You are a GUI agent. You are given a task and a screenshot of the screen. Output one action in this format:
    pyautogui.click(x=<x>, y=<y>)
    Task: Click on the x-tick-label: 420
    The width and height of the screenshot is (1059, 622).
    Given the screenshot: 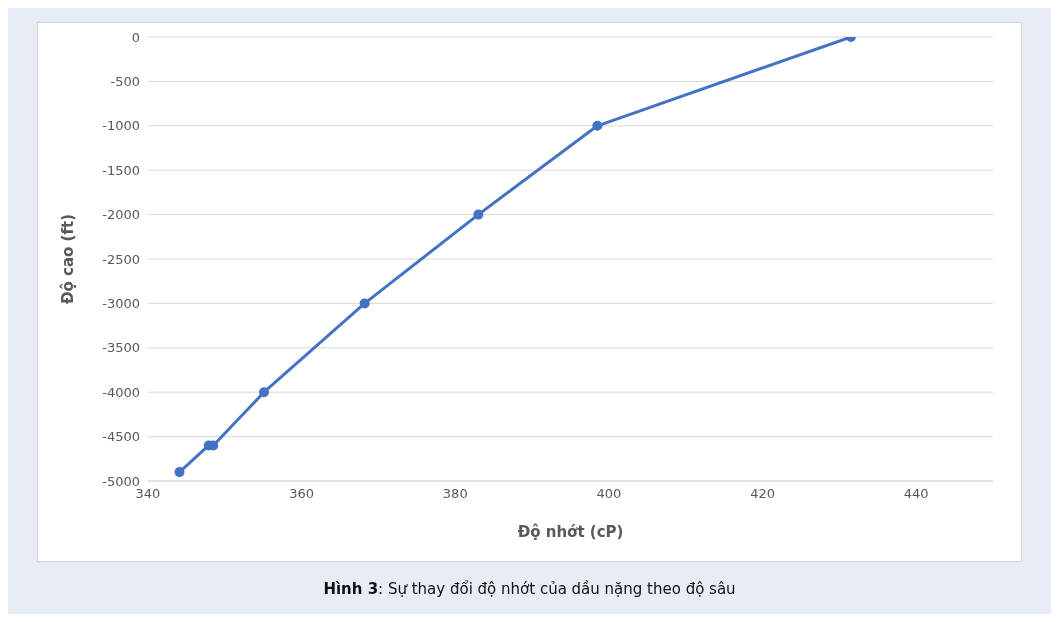 What is the action you would take?
    pyautogui.click(x=762, y=494)
    